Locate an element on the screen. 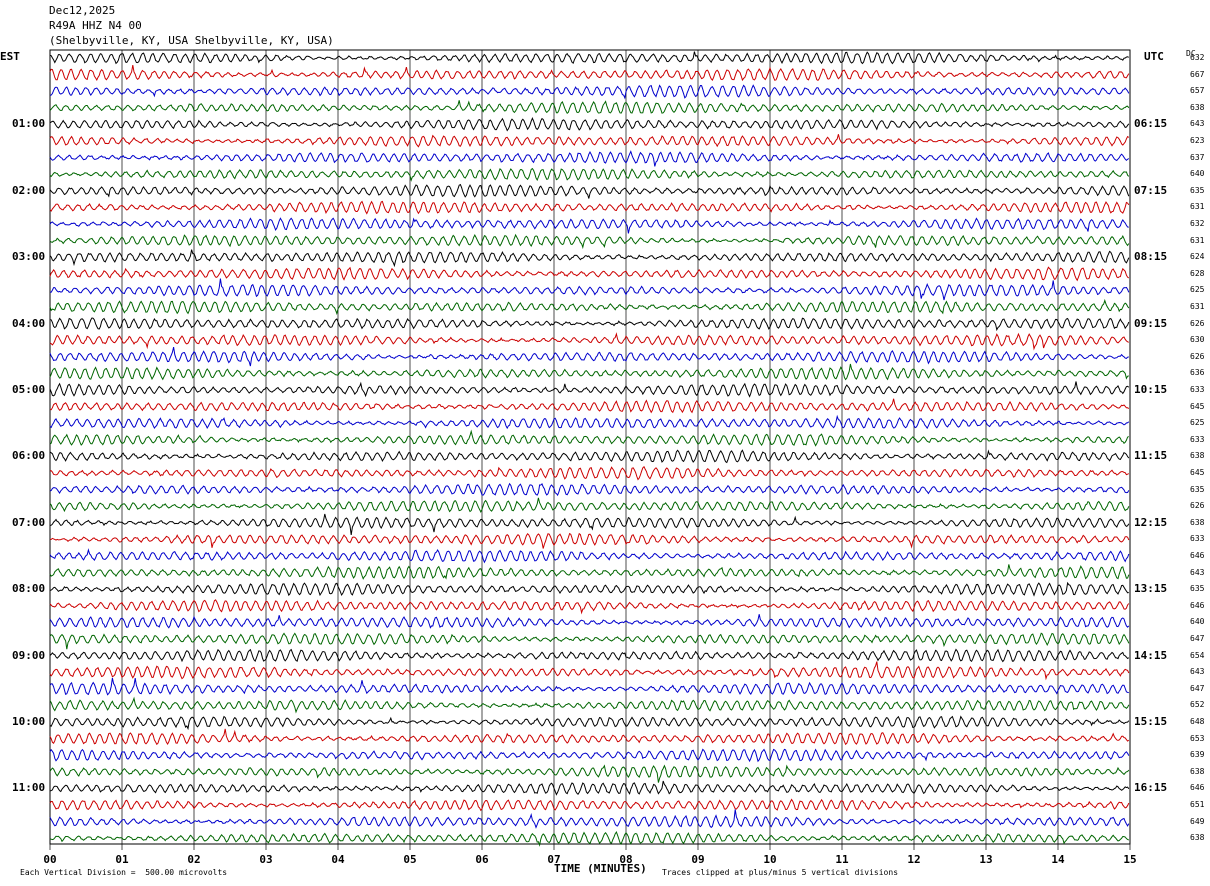 The image size is (1210, 886). x-tick-label: 13 is located at coordinates (985, 859).